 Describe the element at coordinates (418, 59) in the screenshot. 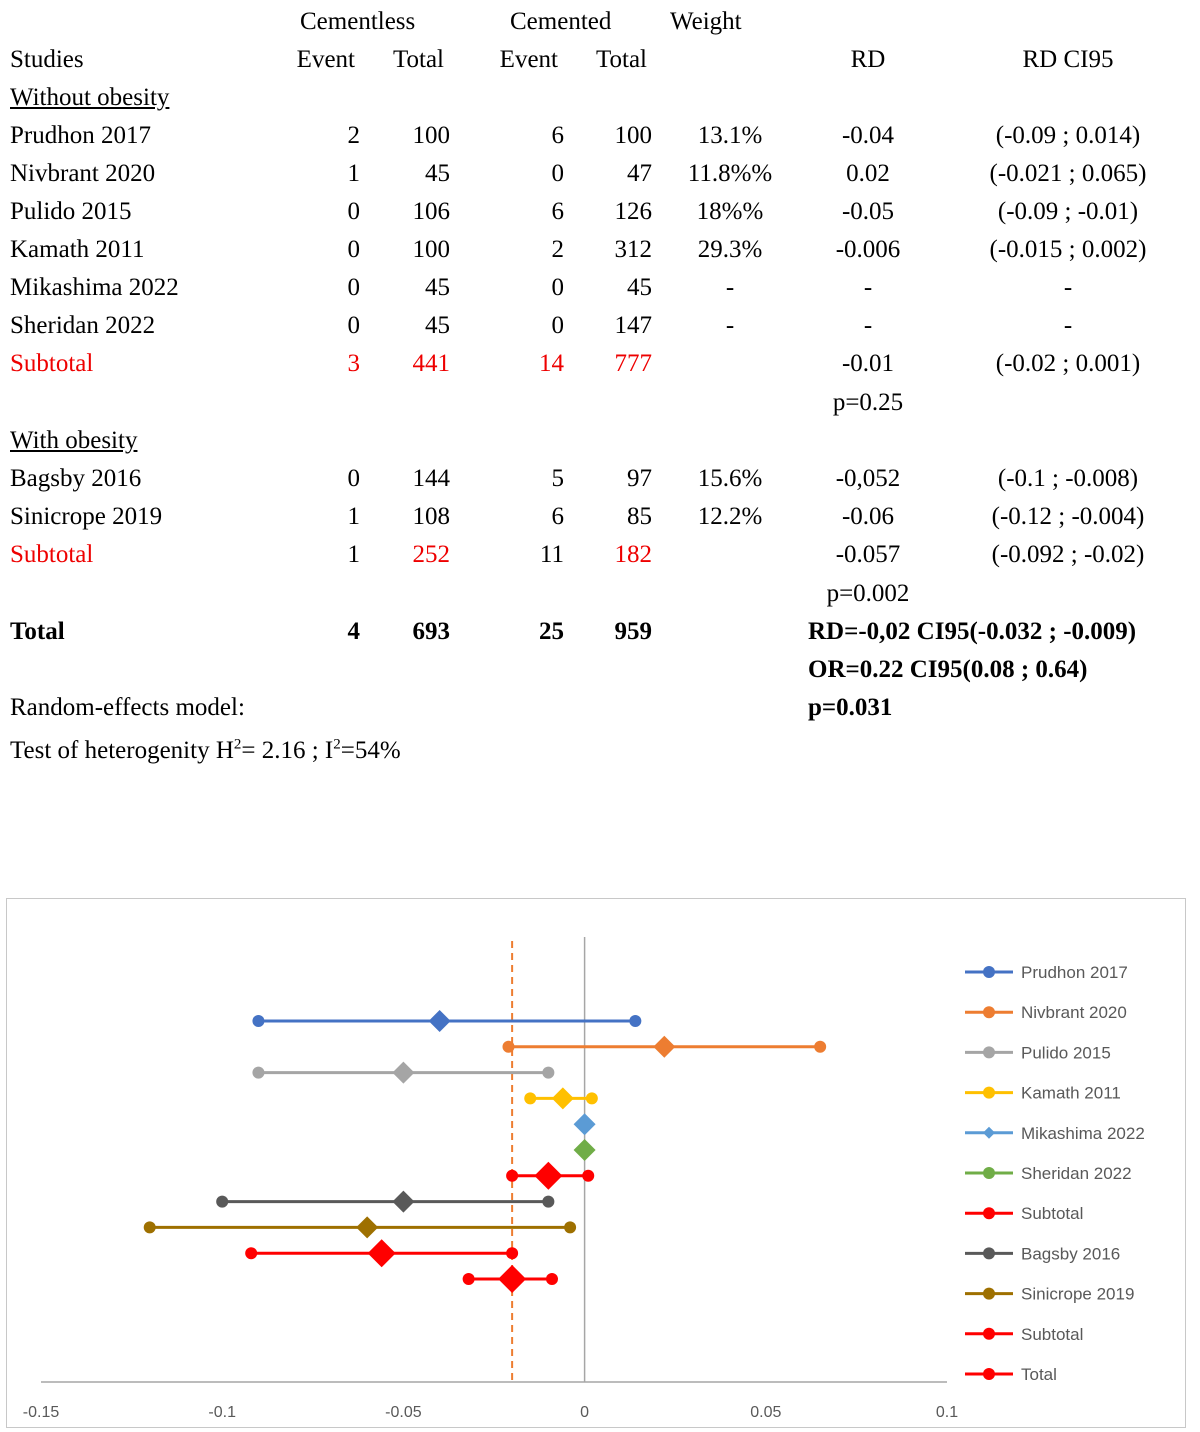

I see `header-total-1: Total` at that location.